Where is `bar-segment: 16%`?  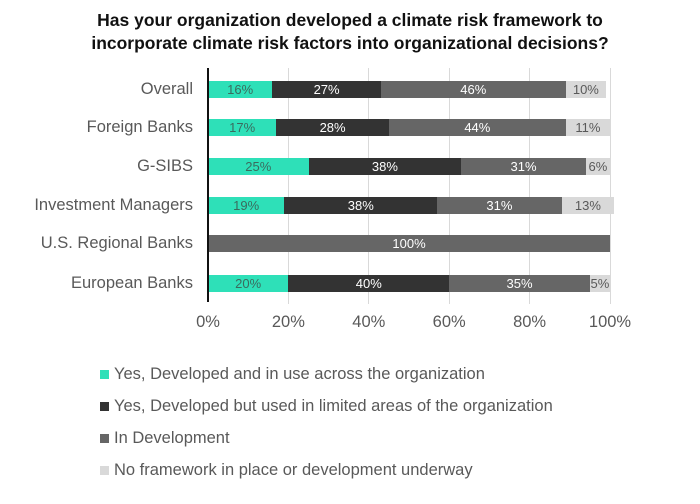
bar-segment: 16% is located at coordinates (240, 89).